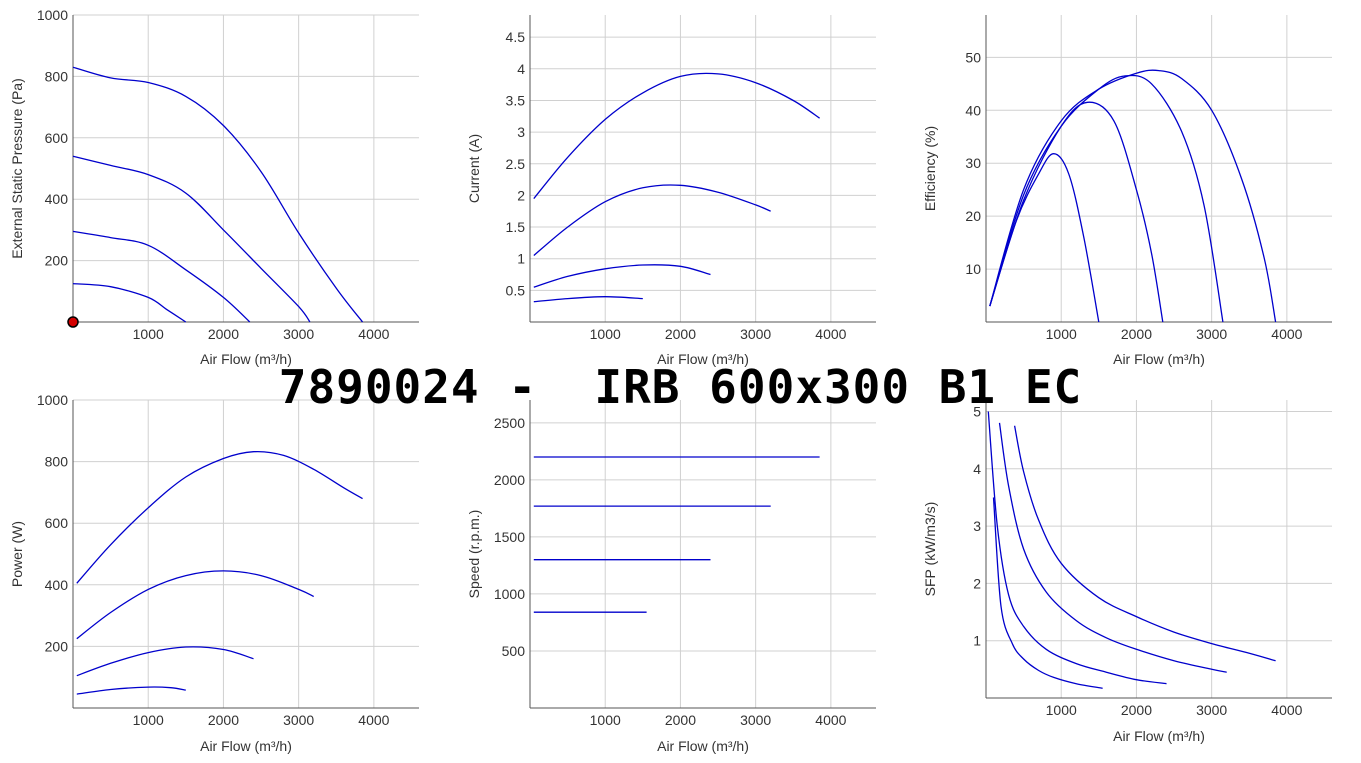 The image size is (1361, 763). What do you see at coordinates (680, 387) in the screenshot?
I see `page-title: 7890024 - IRB 600x300 B1 EC` at bounding box center [680, 387].